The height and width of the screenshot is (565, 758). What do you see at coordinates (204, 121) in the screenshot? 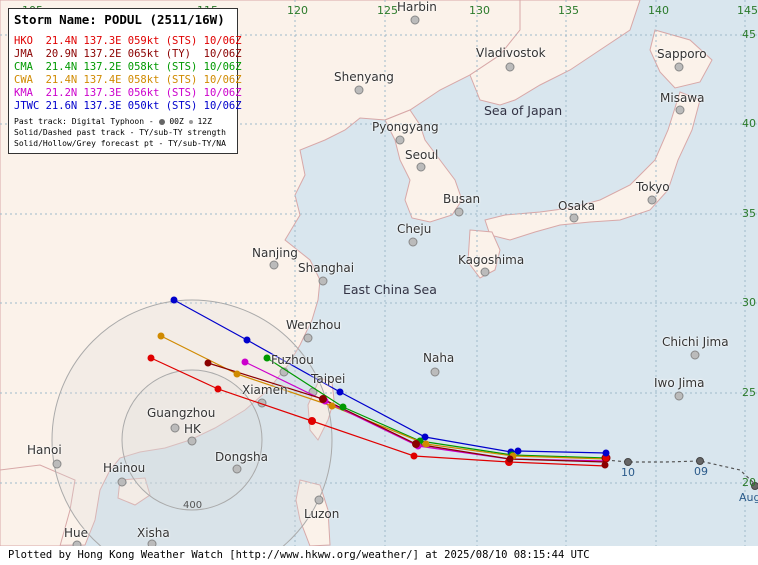
I see `legend-12z-label: 12Z` at bounding box center [204, 121].